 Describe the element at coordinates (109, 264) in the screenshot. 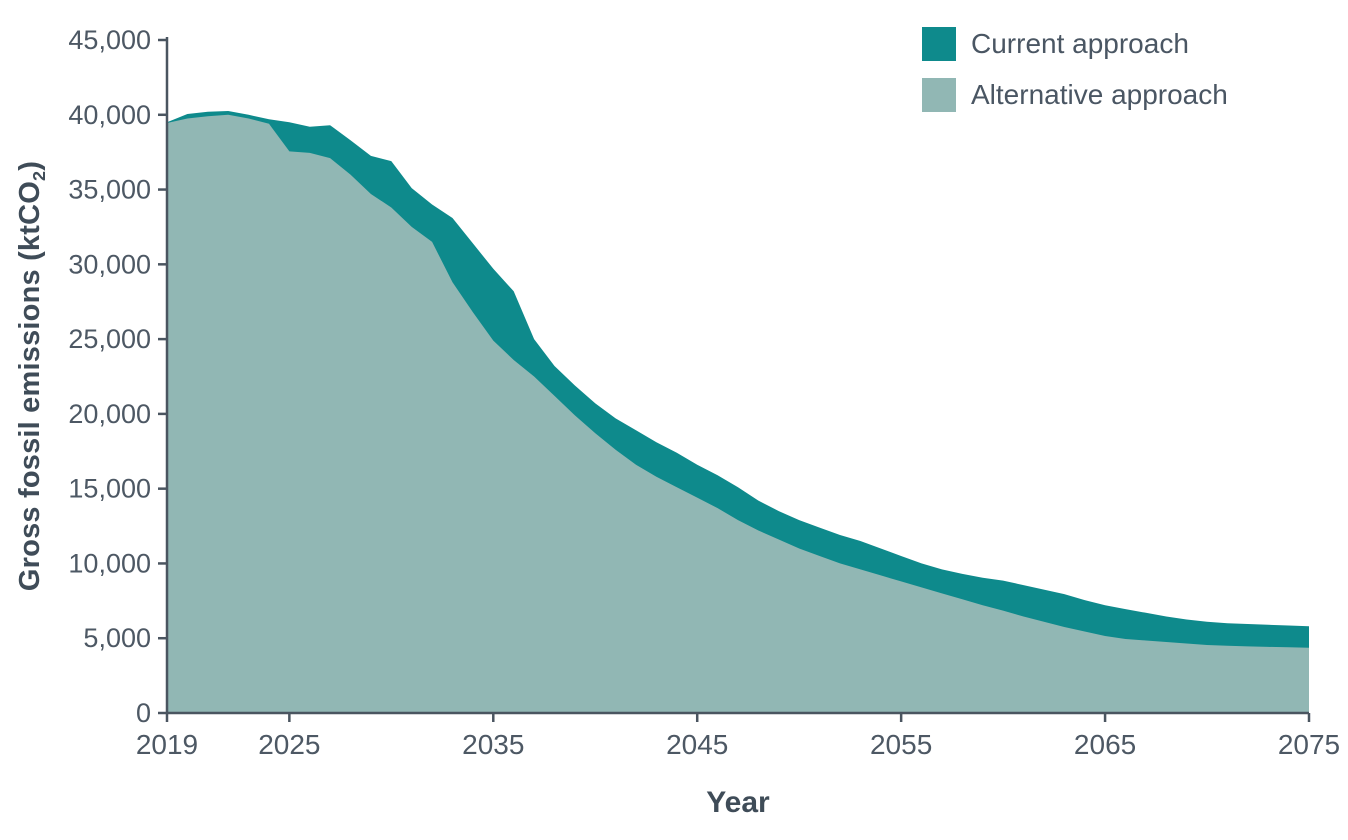

I see `y-tick-label: 30,000` at that location.